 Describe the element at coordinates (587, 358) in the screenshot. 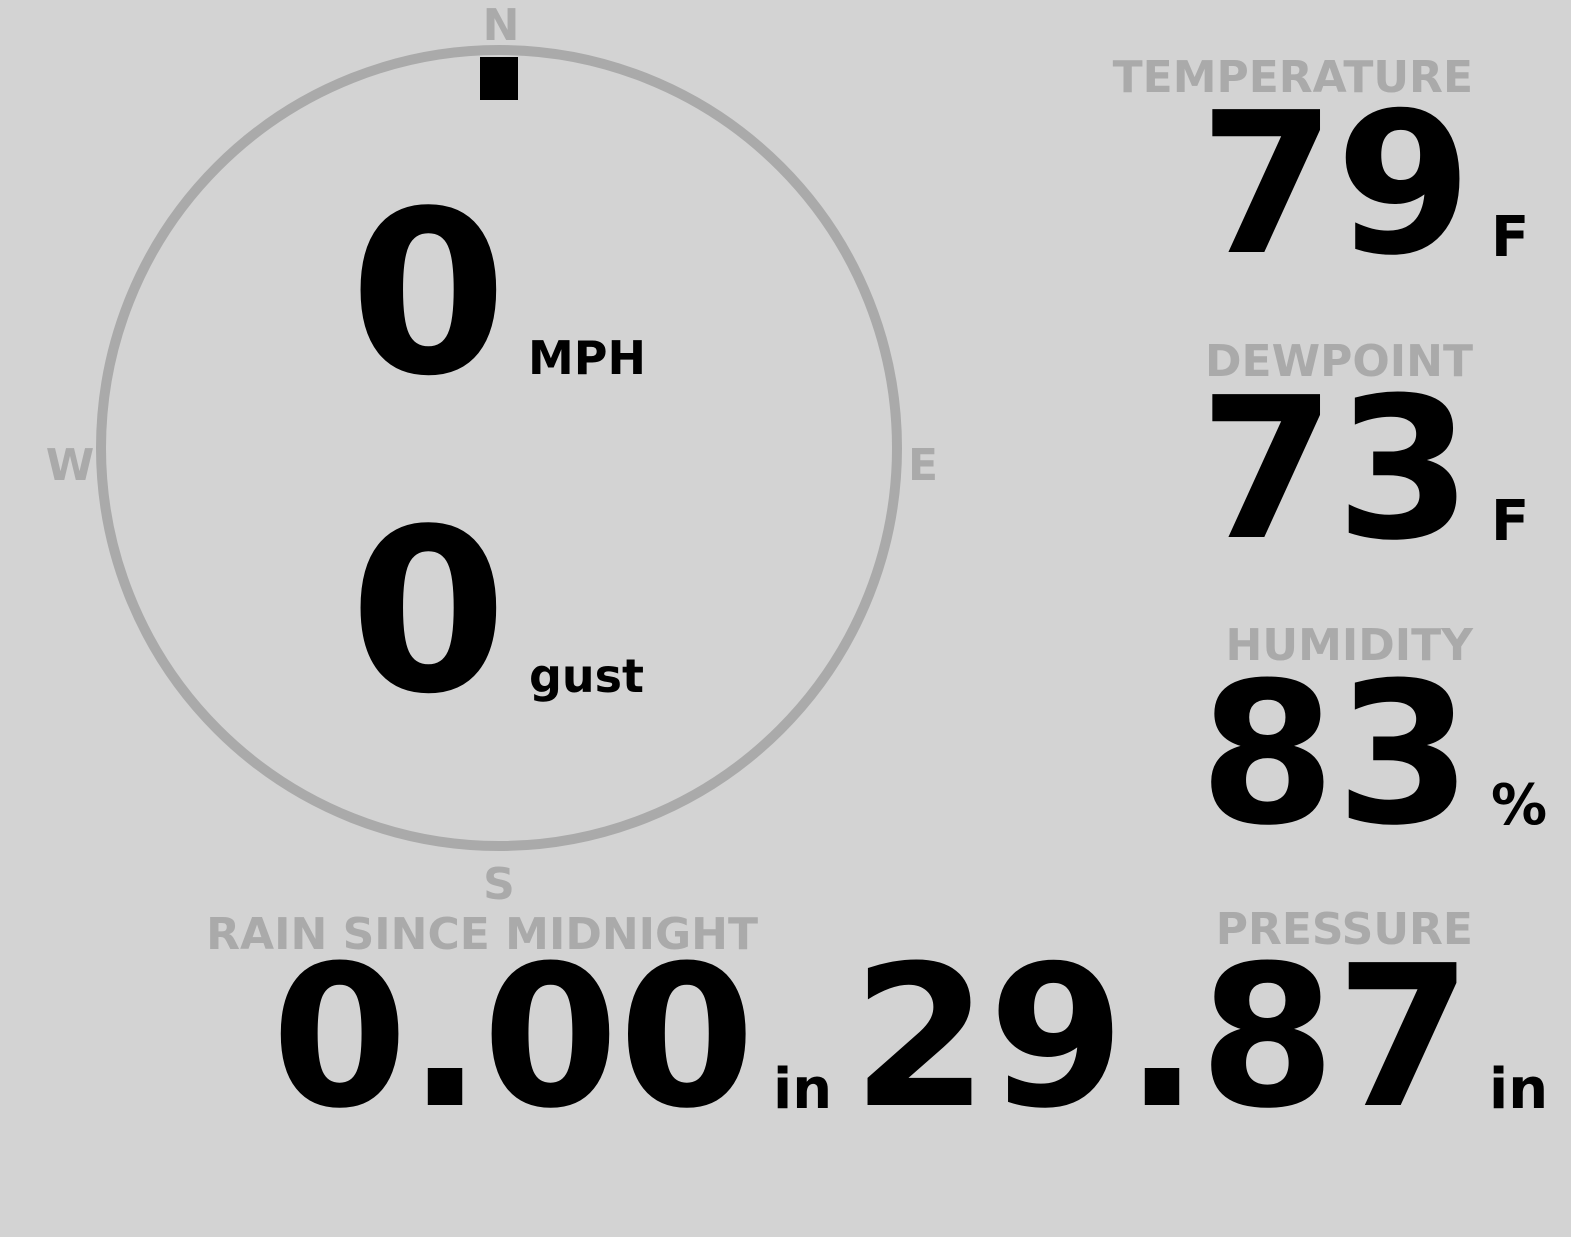

I see `wind-speed-unit: MPH` at that location.